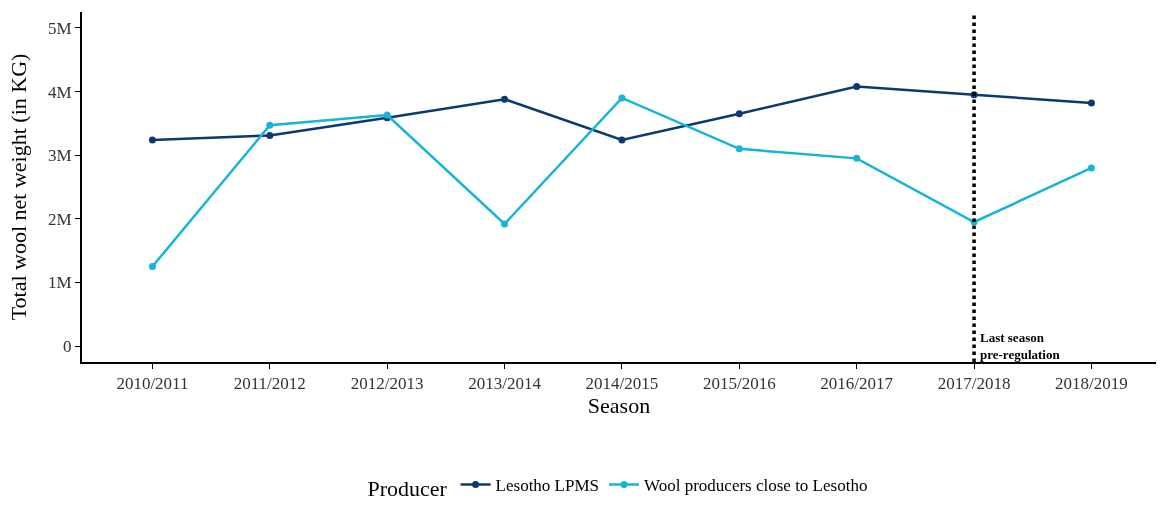 This screenshot has height=511, width=1161. Describe the element at coordinates (857, 384) in the screenshot. I see `x-tick-label: 2016/2017` at that location.